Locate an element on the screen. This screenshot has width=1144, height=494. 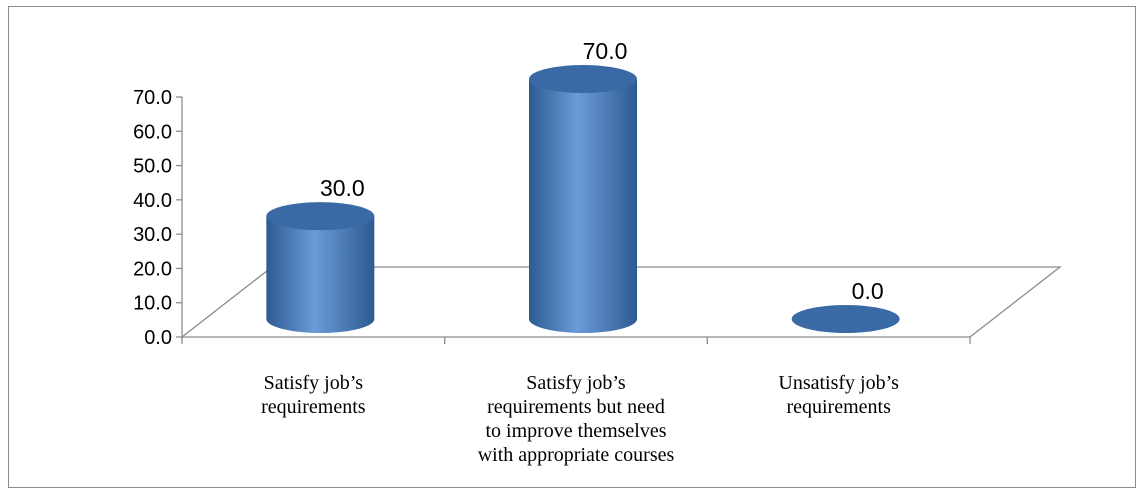
category-label: Satisfy job’s requirements is located at coordinates (313, 395).